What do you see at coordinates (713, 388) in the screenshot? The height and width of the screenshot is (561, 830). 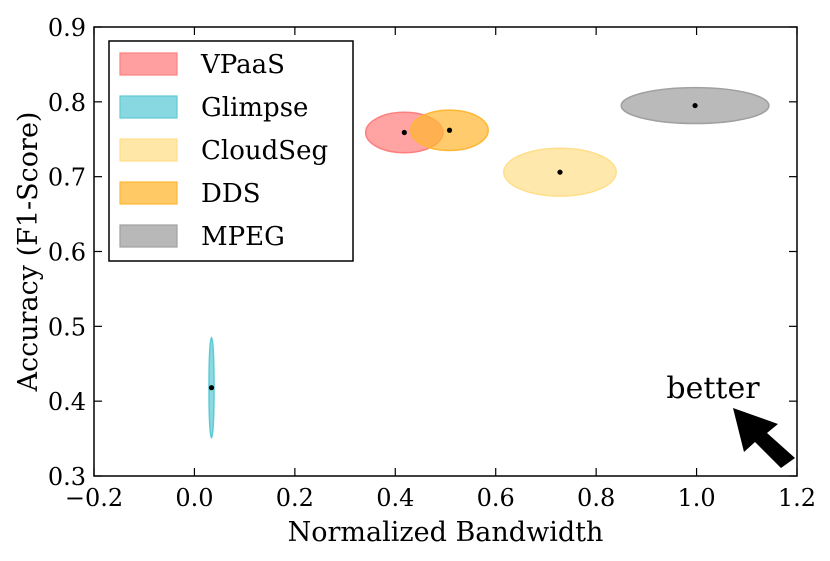 I see `better-annotation: better` at bounding box center [713, 388].